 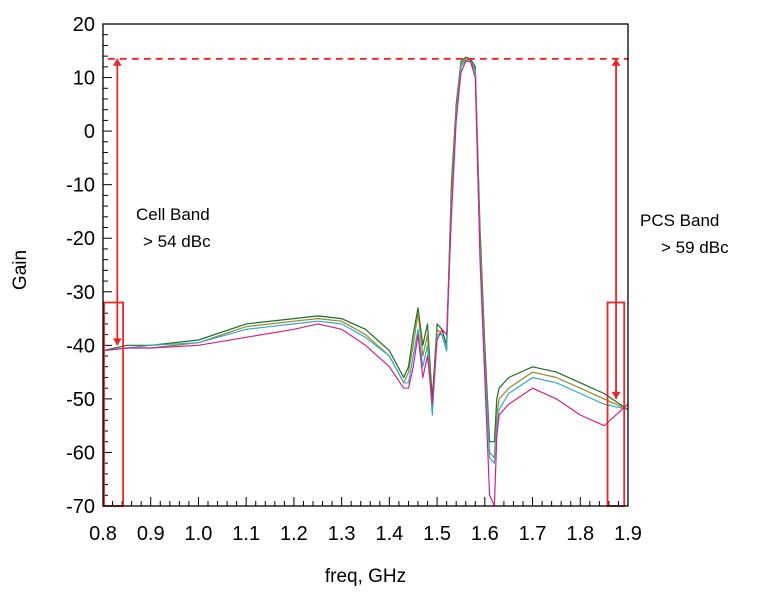 What do you see at coordinates (80, 186) in the screenshot?
I see `y-tick-label: -10` at bounding box center [80, 186].